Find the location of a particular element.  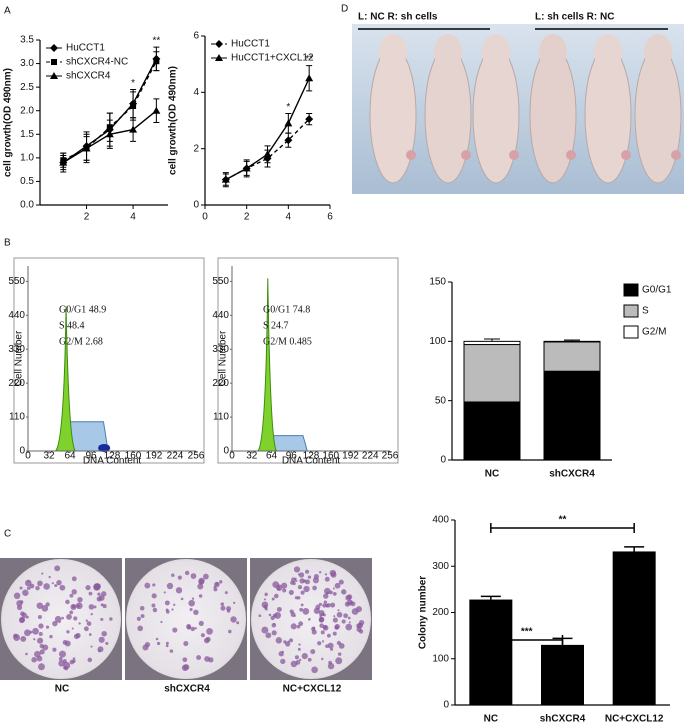

y-axis-label: Colony number is located at coordinates (423, 612).